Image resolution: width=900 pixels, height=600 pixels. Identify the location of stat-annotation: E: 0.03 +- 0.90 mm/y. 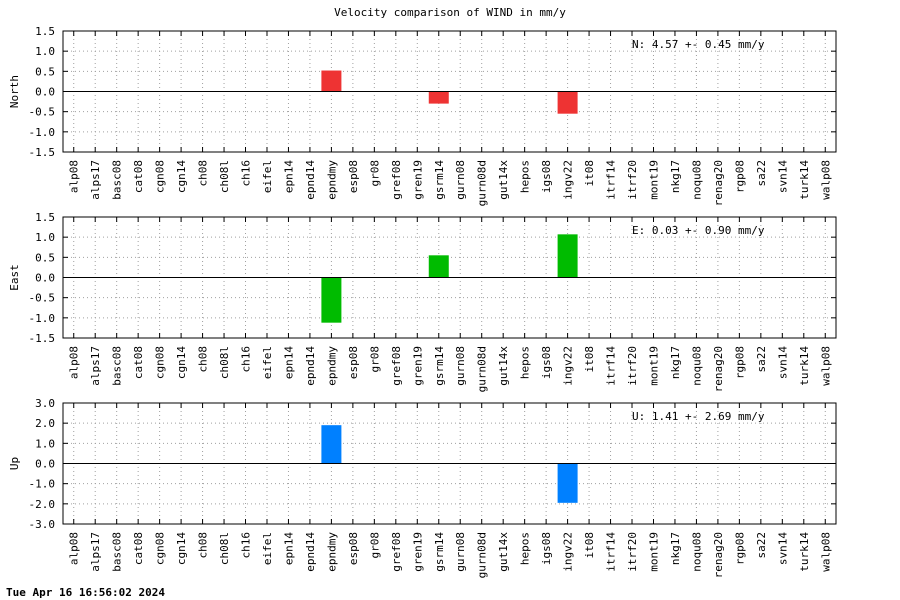
(698, 230).